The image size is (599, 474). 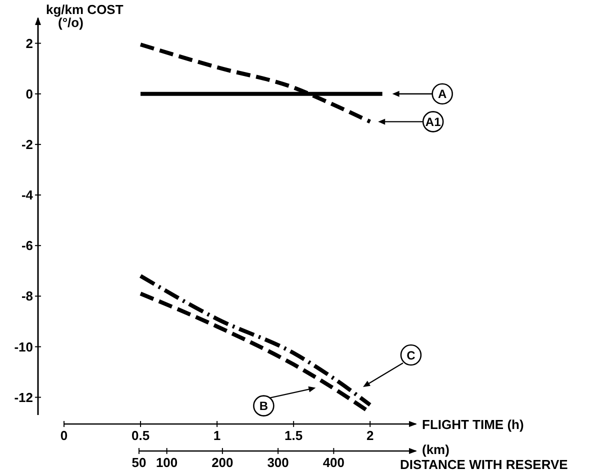 I want to click on x2-tick-label: 300, so click(x=278, y=462).